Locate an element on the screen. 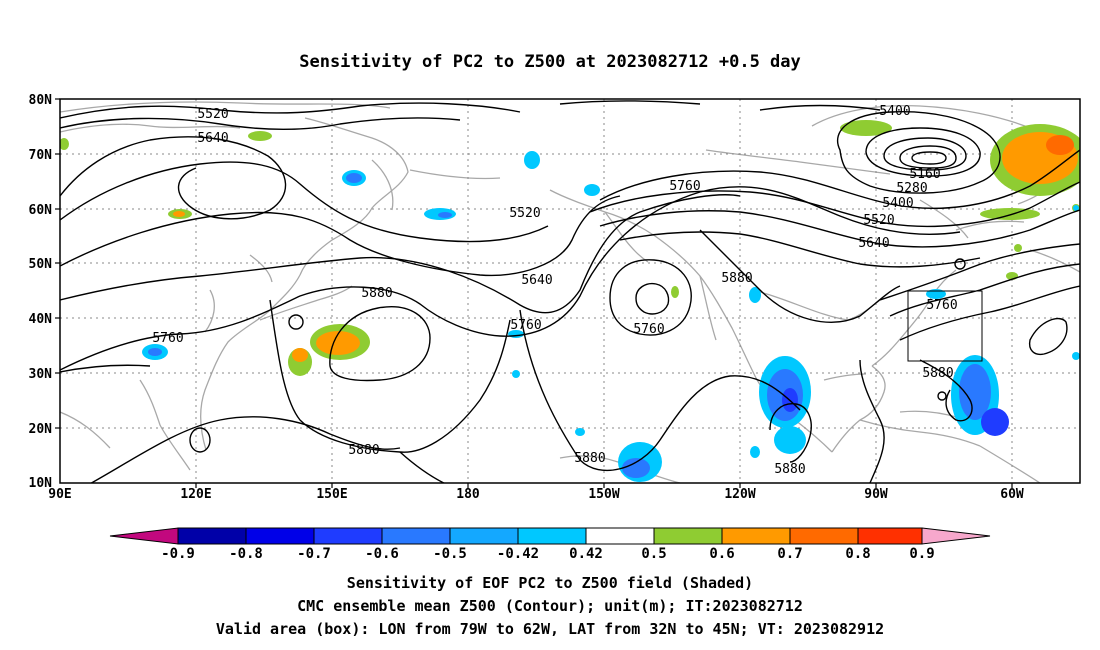 This screenshot has width=1100, height=650. colorbar-tick-label: 0.5 is located at coordinates (653, 554).